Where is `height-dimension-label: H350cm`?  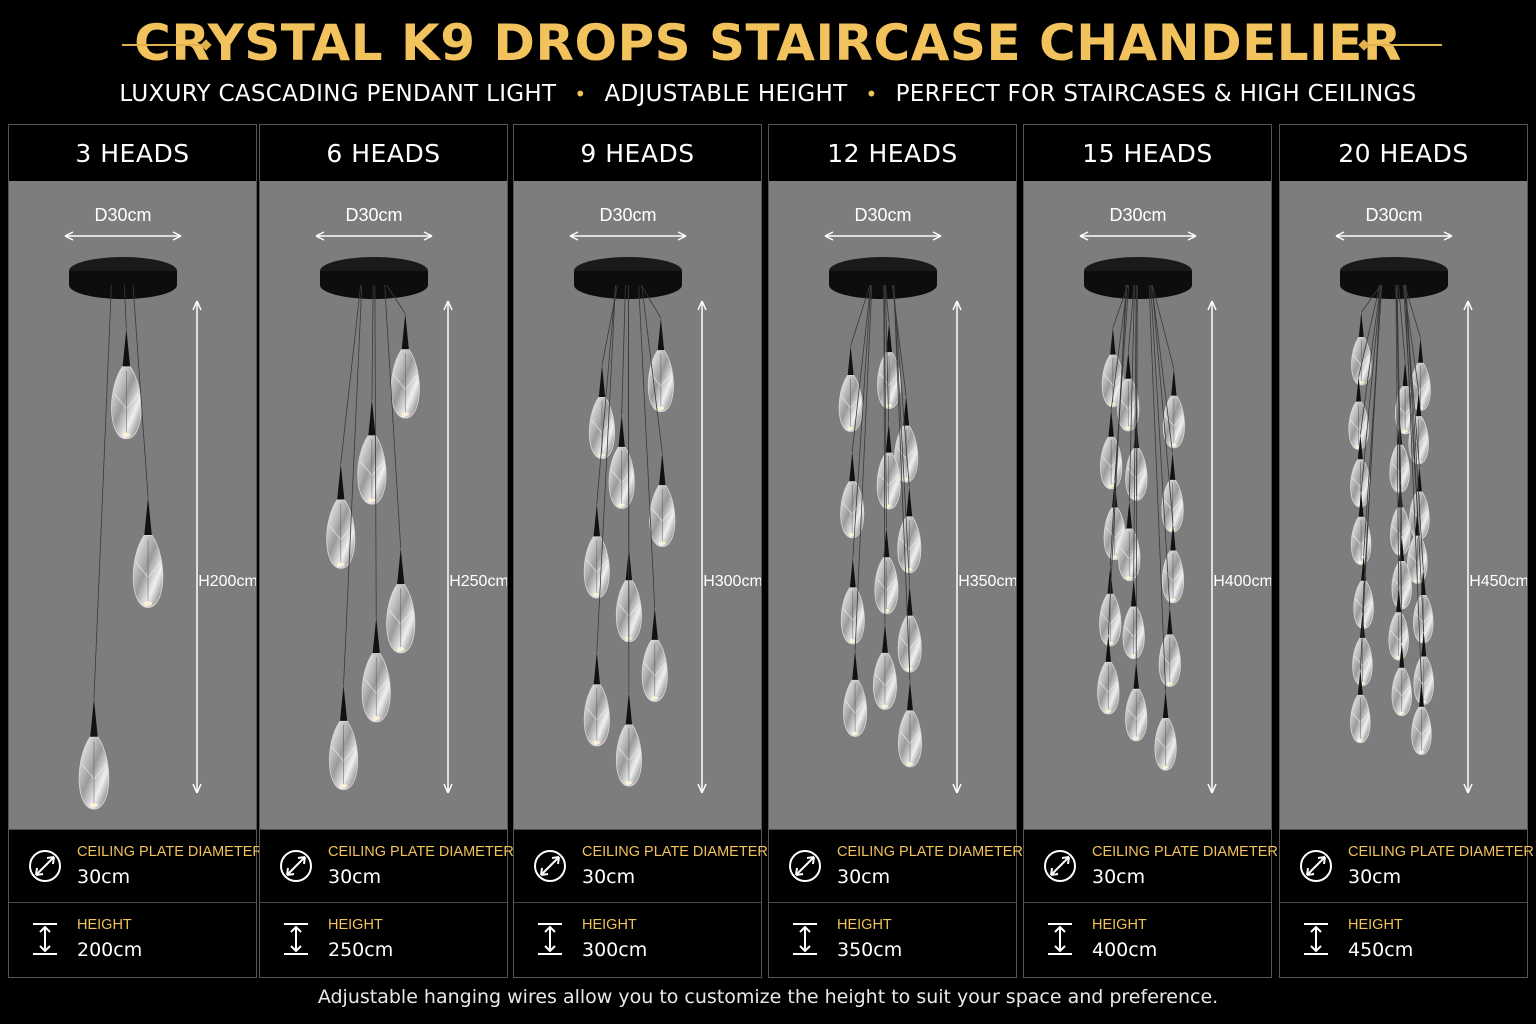 height-dimension-label: H350cm is located at coordinates (987, 581).